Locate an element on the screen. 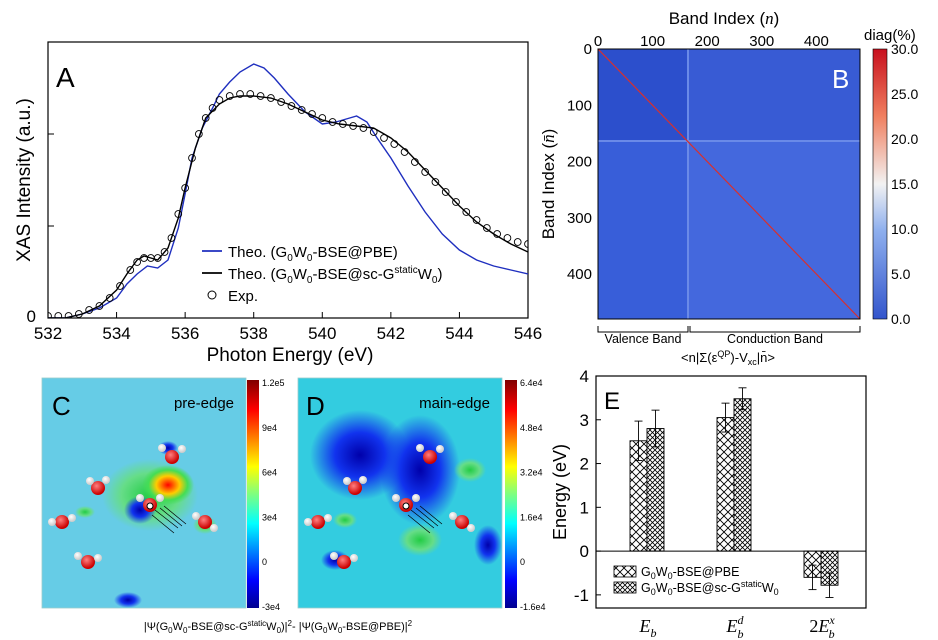 This screenshot has height=640, width=938. x-tick-label: 536 is located at coordinates (185, 333).